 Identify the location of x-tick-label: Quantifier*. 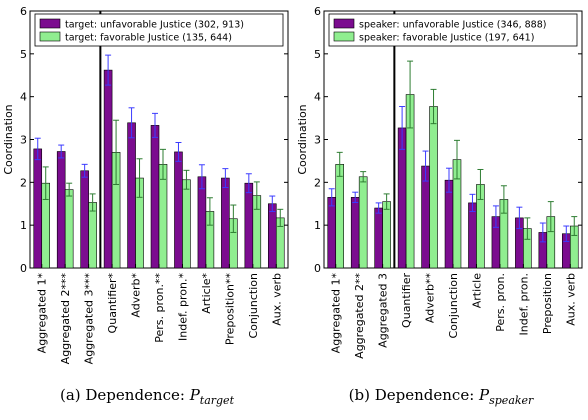
(112, 303).